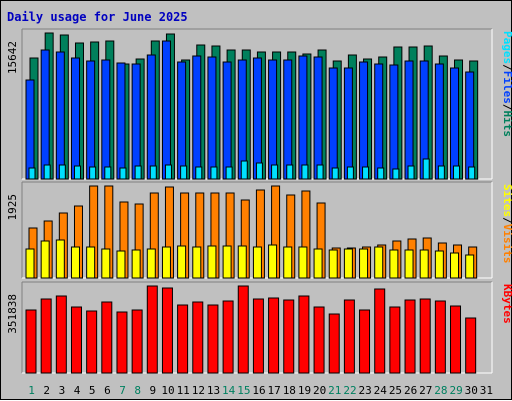  I want to click on day-label-10: 10, so click(167, 390).